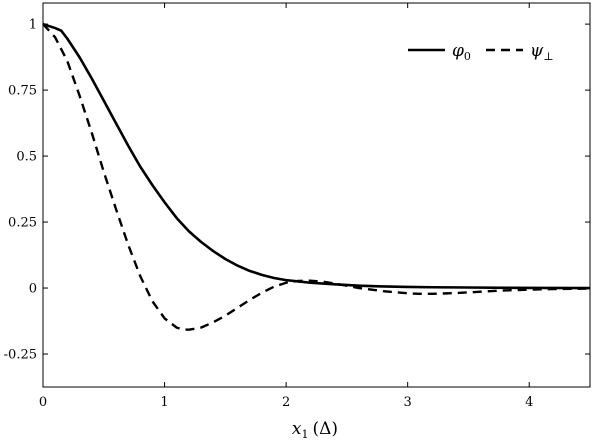 Image resolution: width=595 pixels, height=441 pixels. What do you see at coordinates (529, 402) in the screenshot?
I see `x-tick-label: 4` at bounding box center [529, 402].